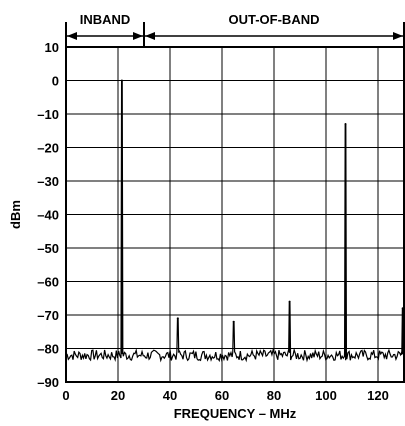  Describe the element at coordinates (222, 395) in the screenshot. I see `x-tick-label: 60` at that location.